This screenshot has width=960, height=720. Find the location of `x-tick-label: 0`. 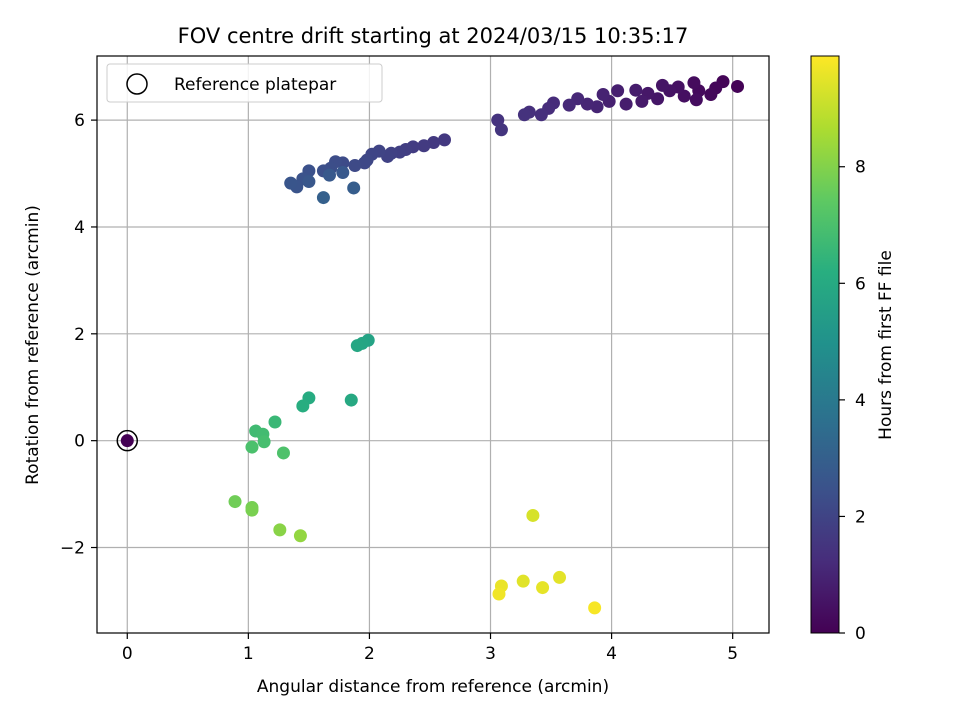

x-tick-label: 0 is located at coordinates (127, 654).